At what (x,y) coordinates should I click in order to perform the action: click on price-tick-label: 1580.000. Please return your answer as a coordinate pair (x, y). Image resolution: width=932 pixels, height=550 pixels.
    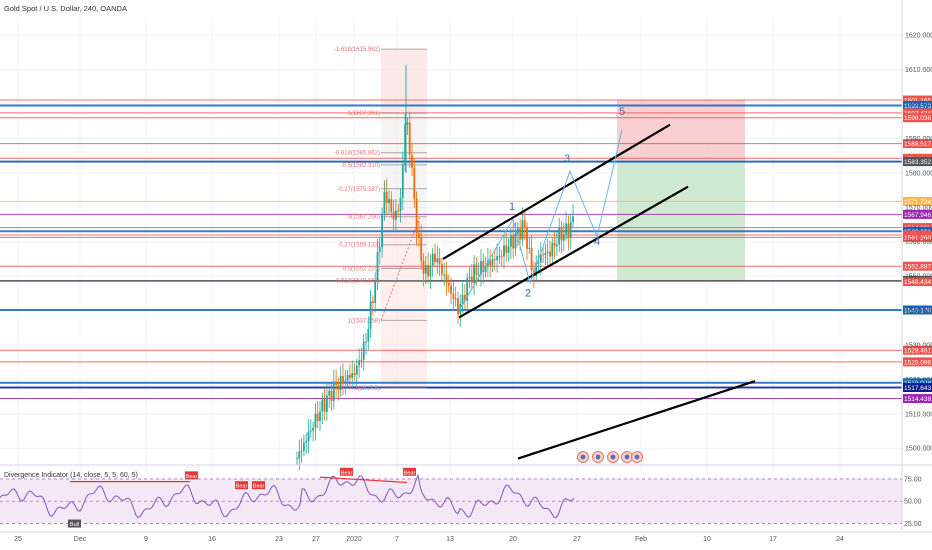
    Looking at the image, I should click on (918, 173).